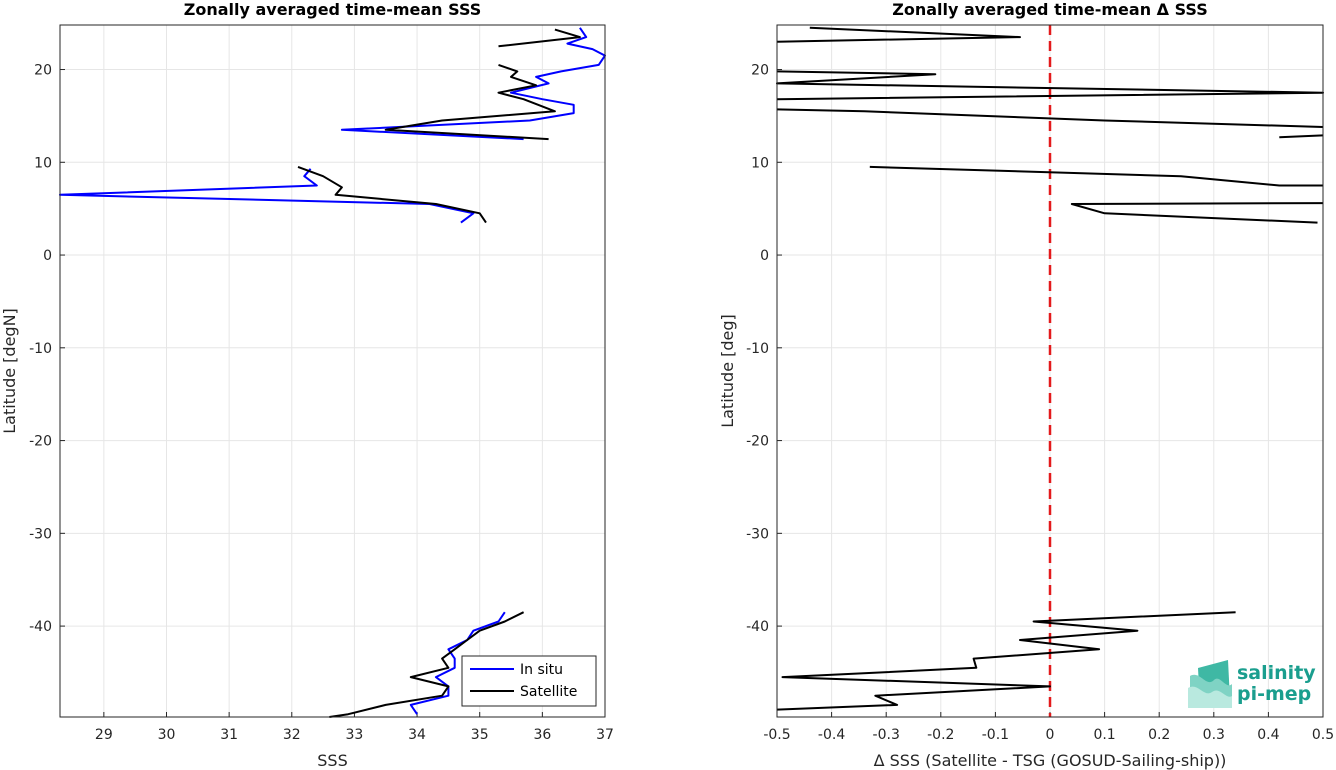 The image size is (1336, 770). I want to click on x-tick-label: 30, so click(167, 735).